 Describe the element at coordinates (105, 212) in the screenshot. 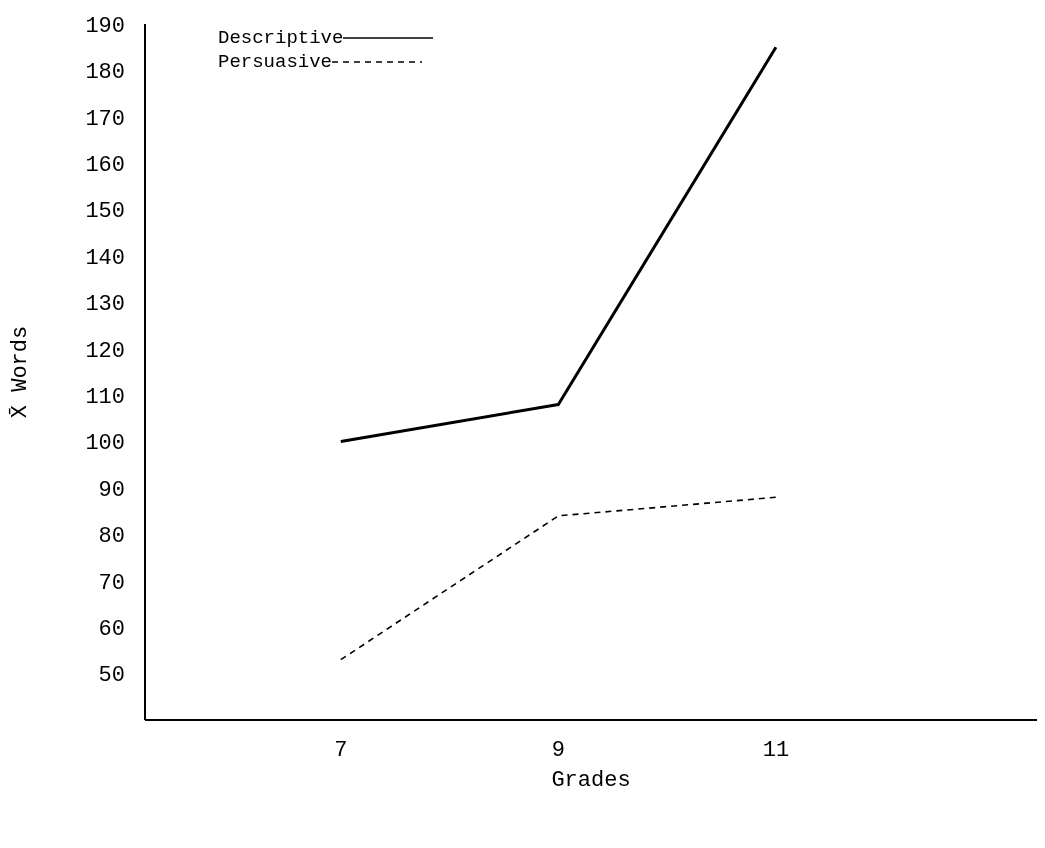

I see `y-tick-label: 150` at that location.